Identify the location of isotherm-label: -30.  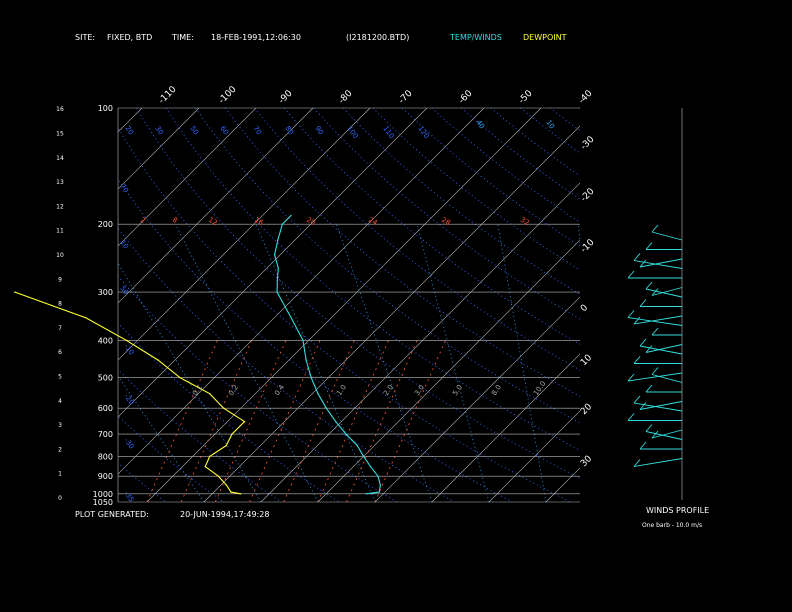
(588, 143).